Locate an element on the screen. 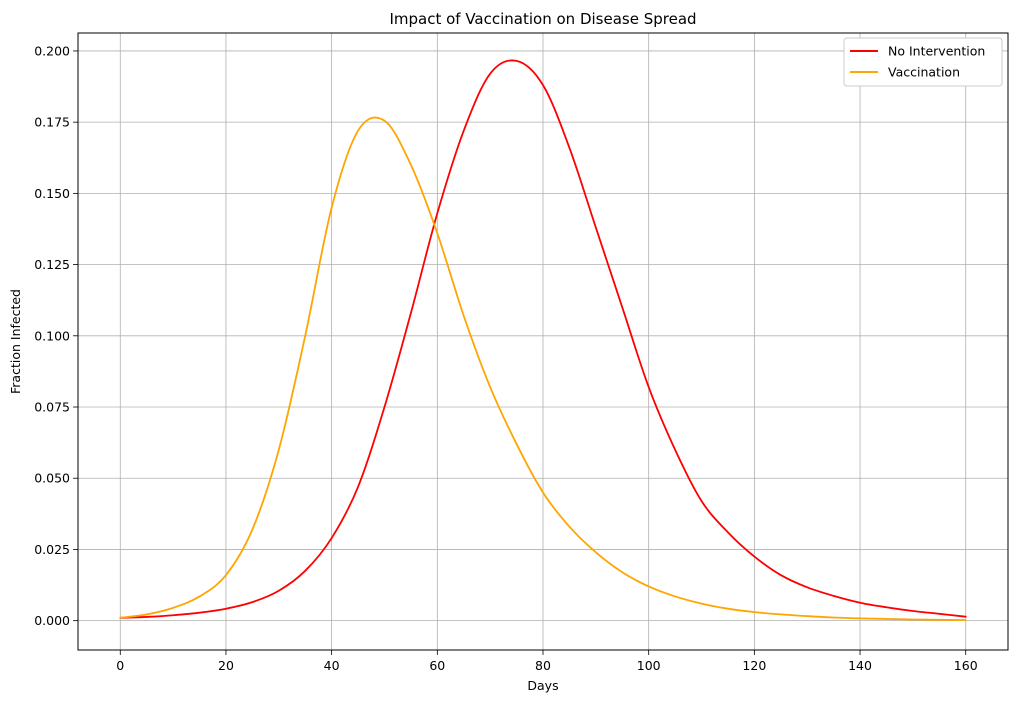 The width and height of the screenshot is (1018, 705). legend-label-no-intervention: No Intervention is located at coordinates (936, 51).